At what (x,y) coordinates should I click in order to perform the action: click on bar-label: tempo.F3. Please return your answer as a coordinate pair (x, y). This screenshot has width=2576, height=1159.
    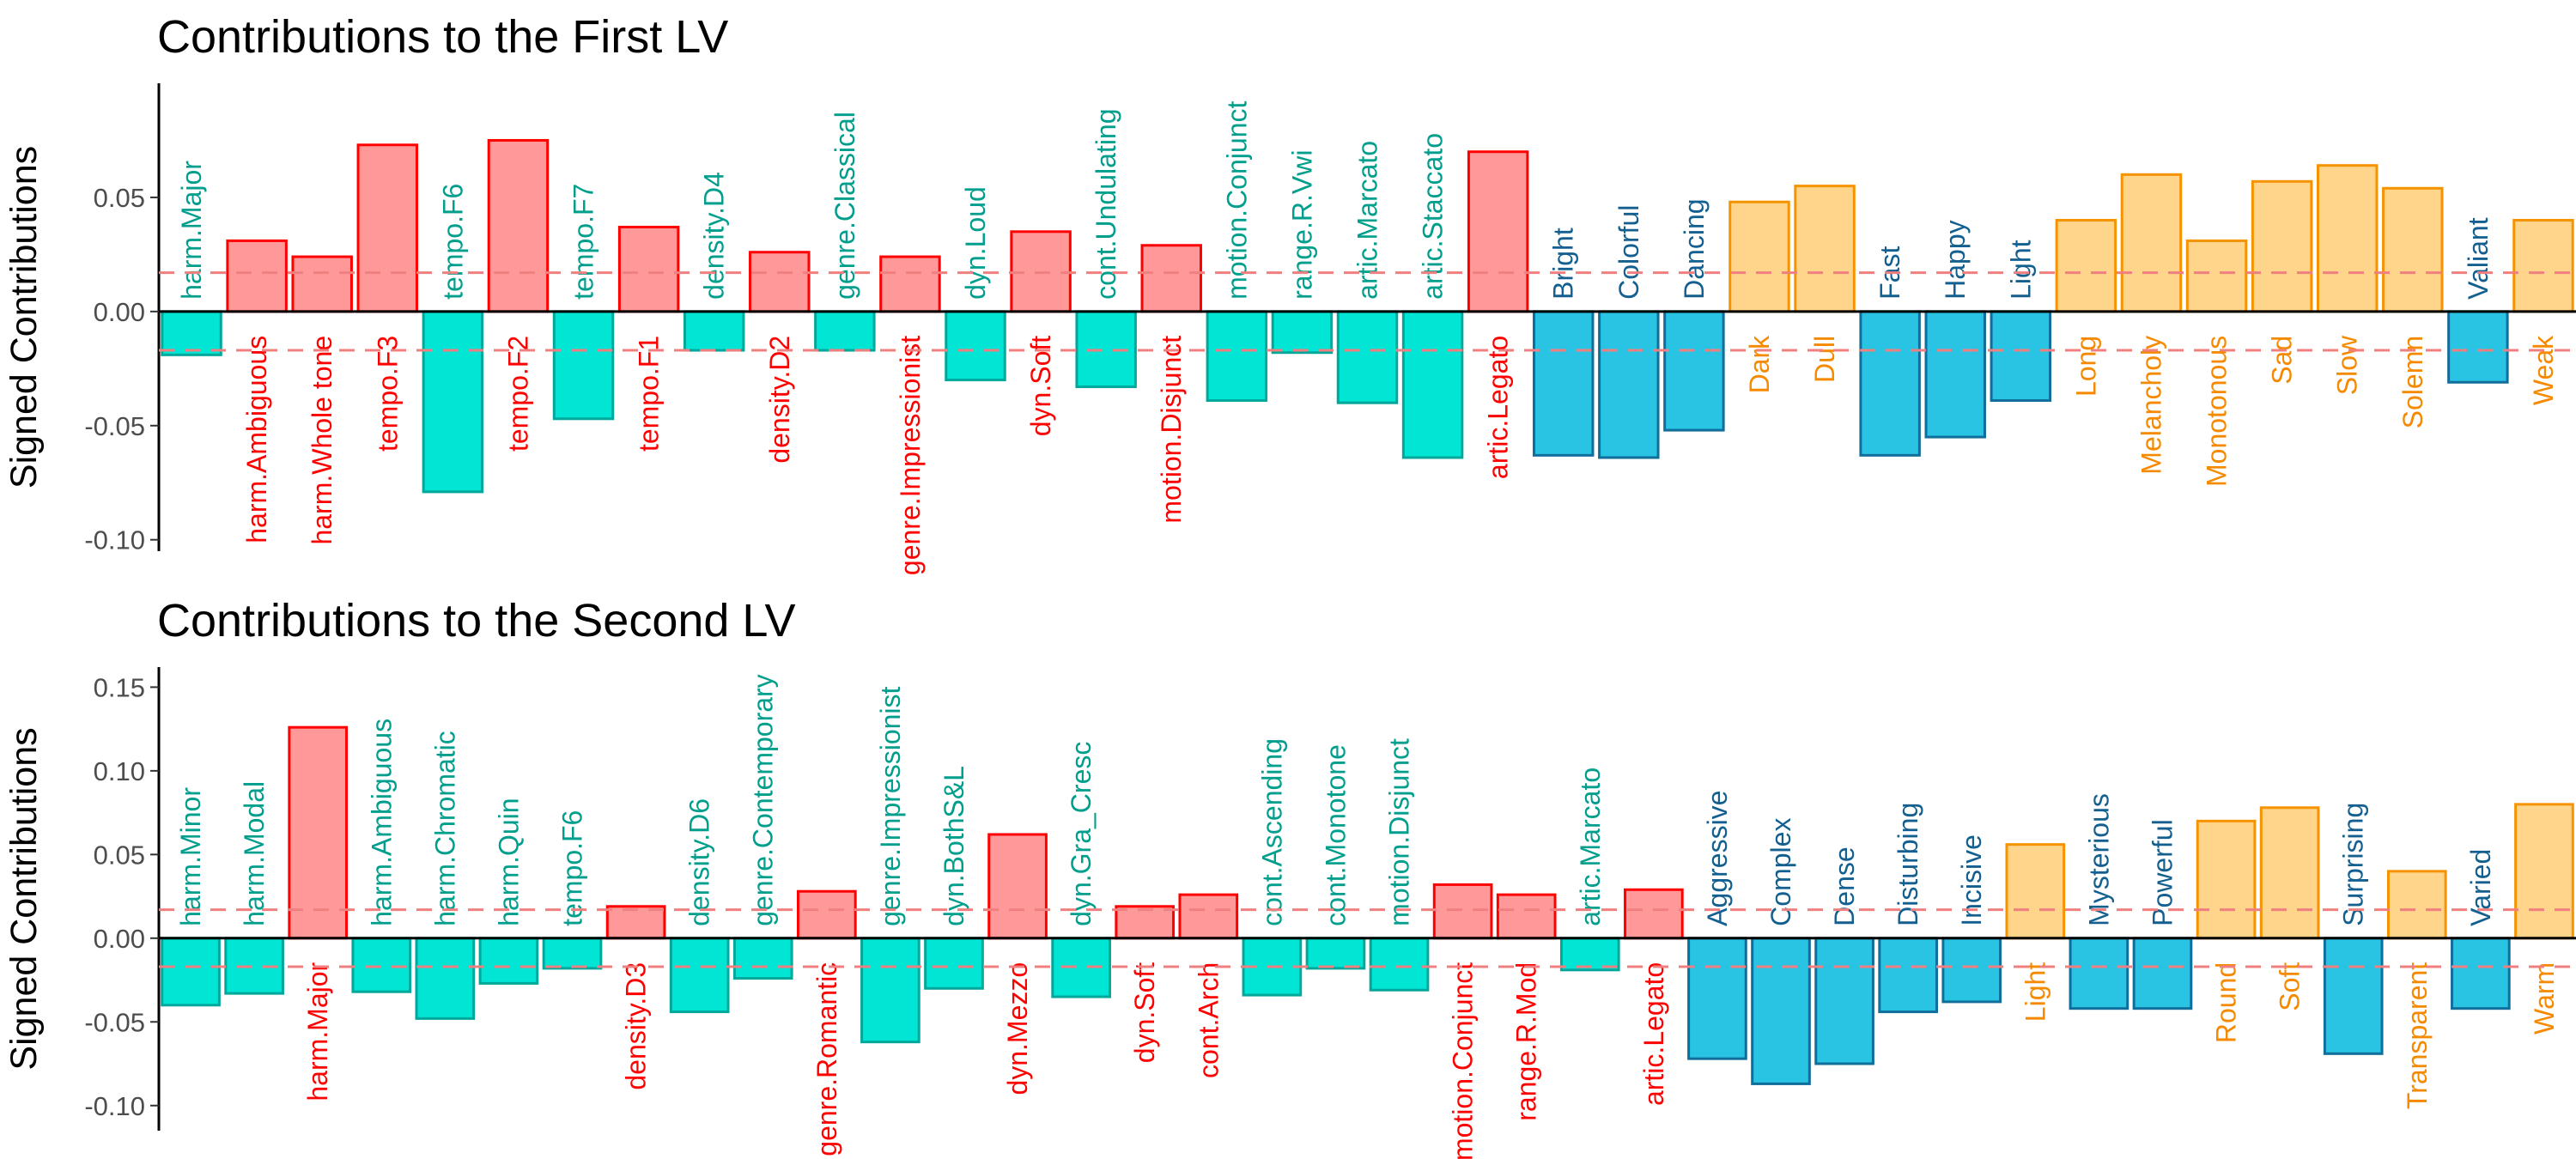
    Looking at the image, I should click on (388, 394).